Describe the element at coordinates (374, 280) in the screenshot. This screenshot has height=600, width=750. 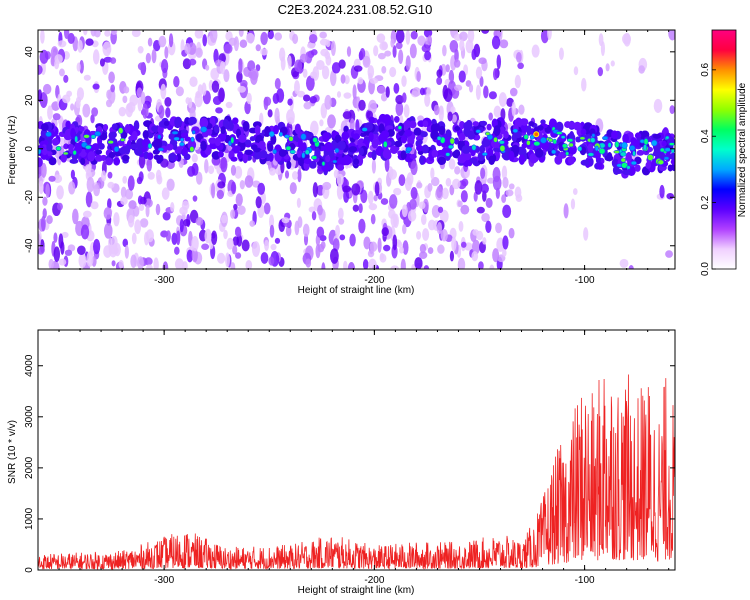
I see `x-tick-label: -200` at that location.